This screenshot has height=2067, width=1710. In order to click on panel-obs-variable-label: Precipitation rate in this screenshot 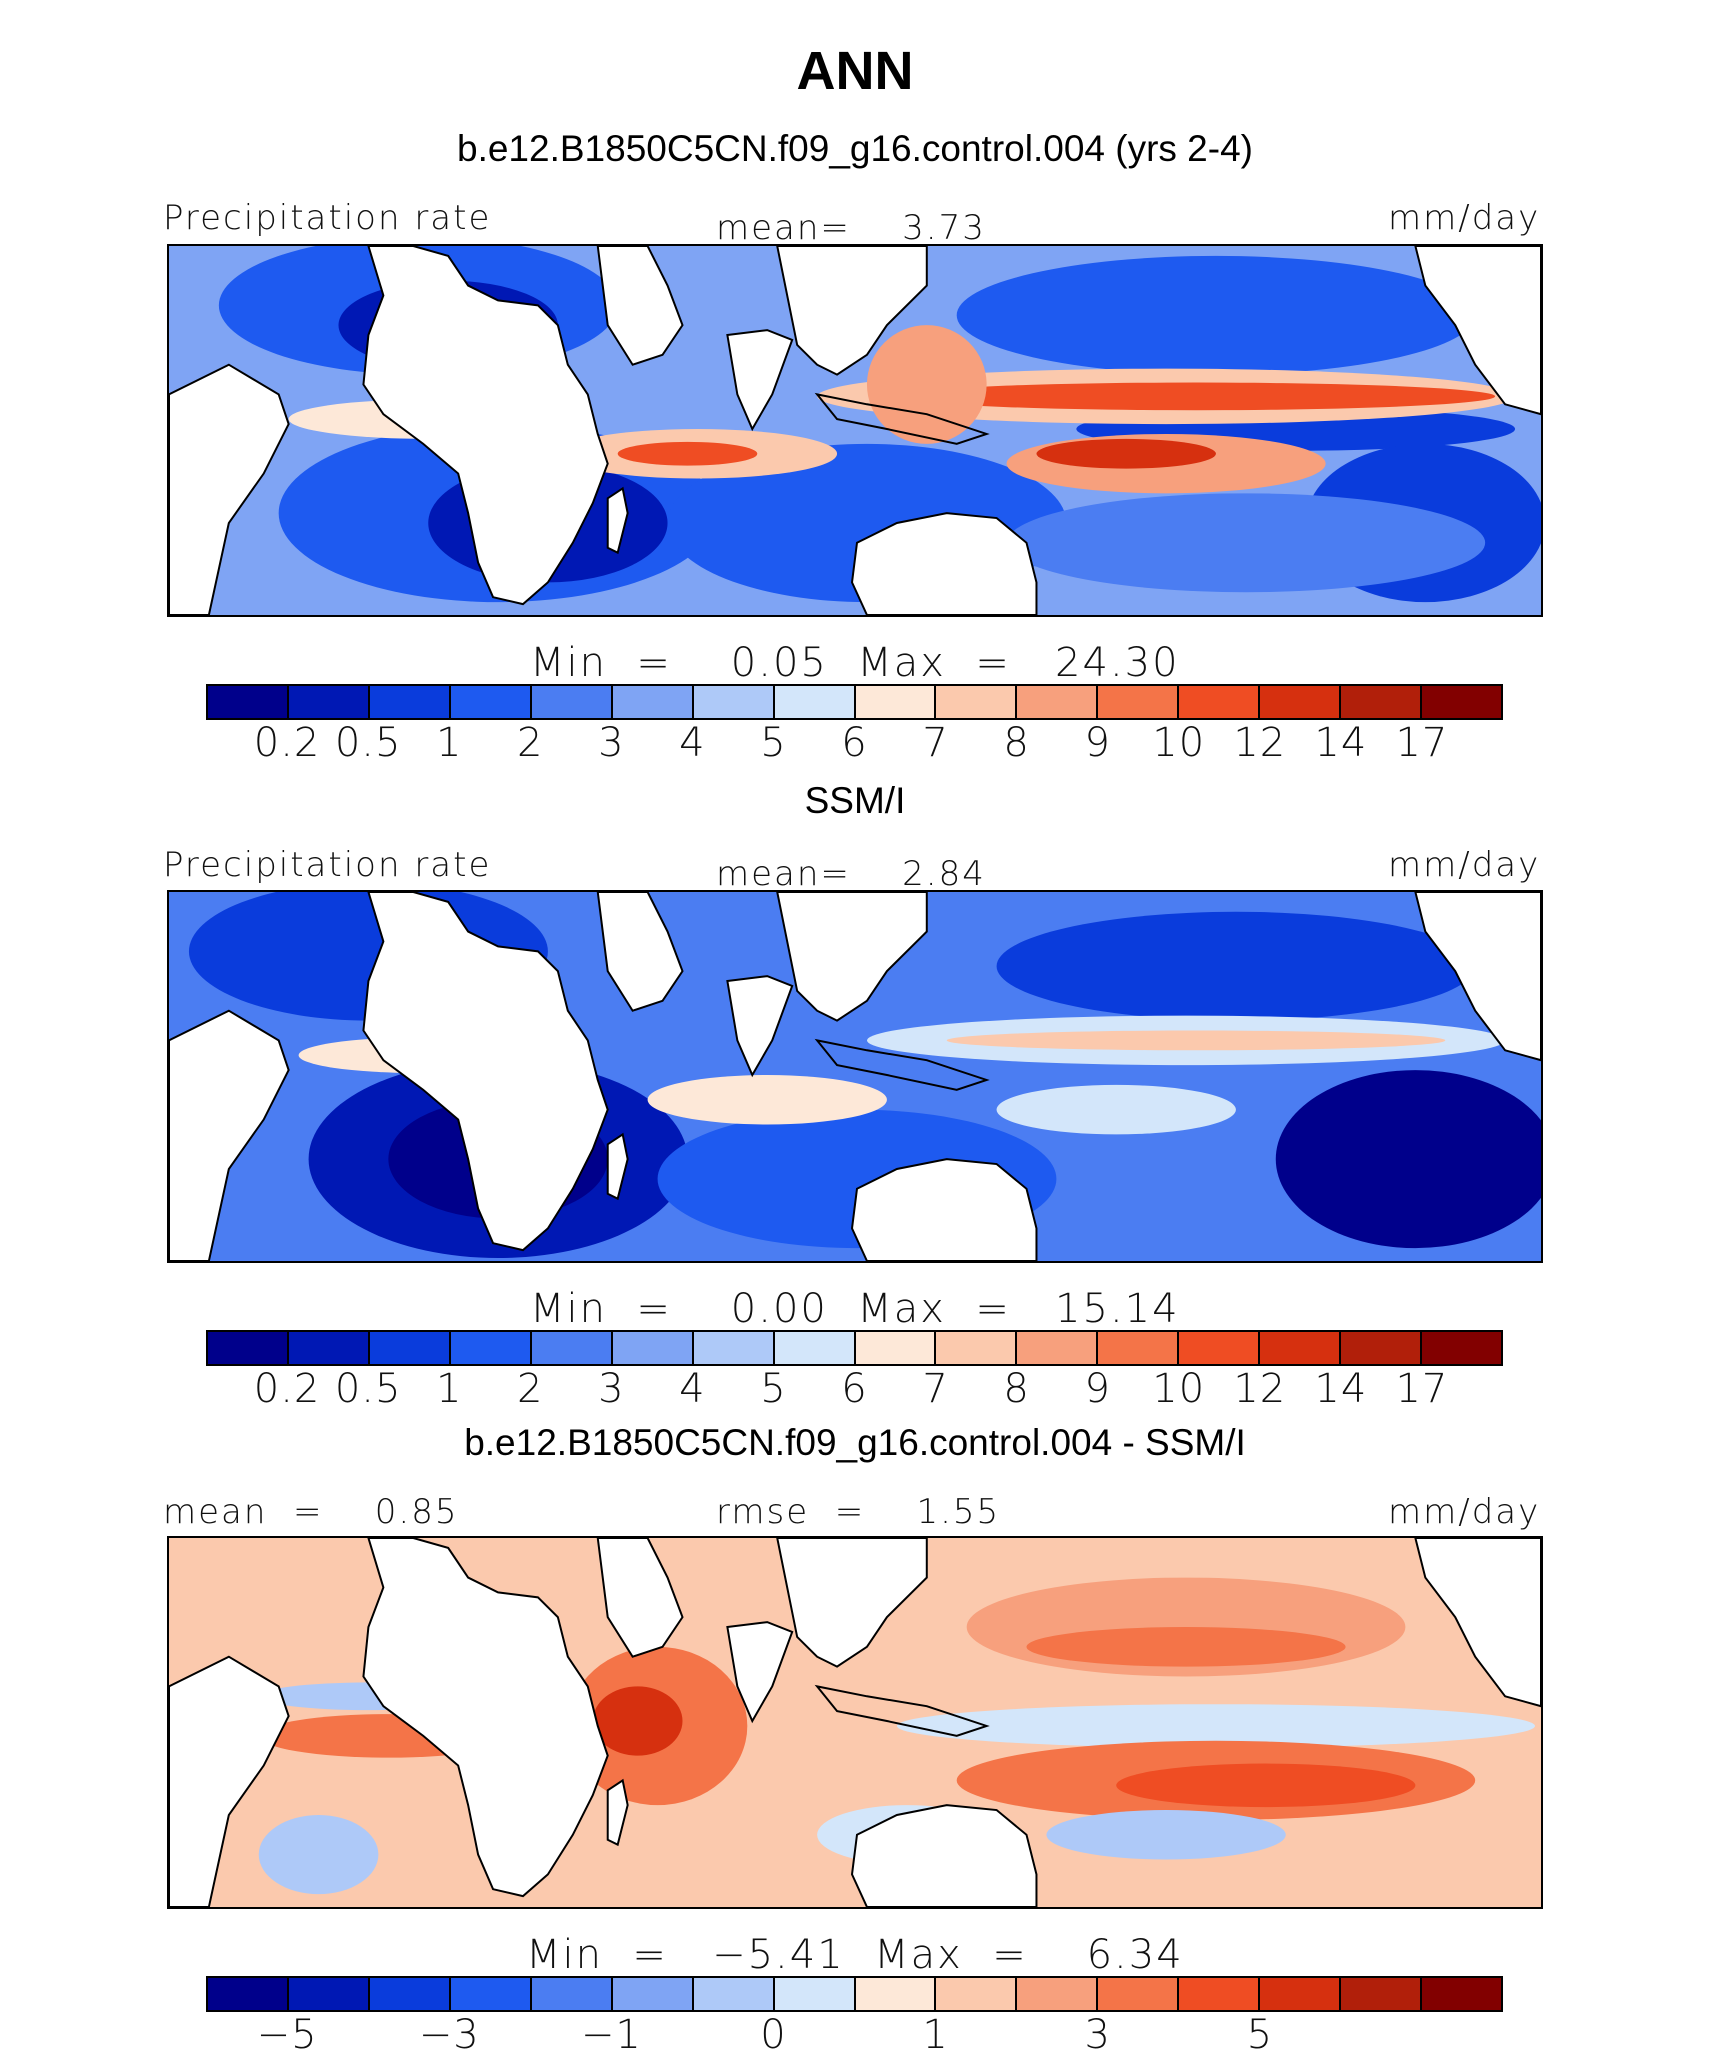, I will do `click(327, 865)`.